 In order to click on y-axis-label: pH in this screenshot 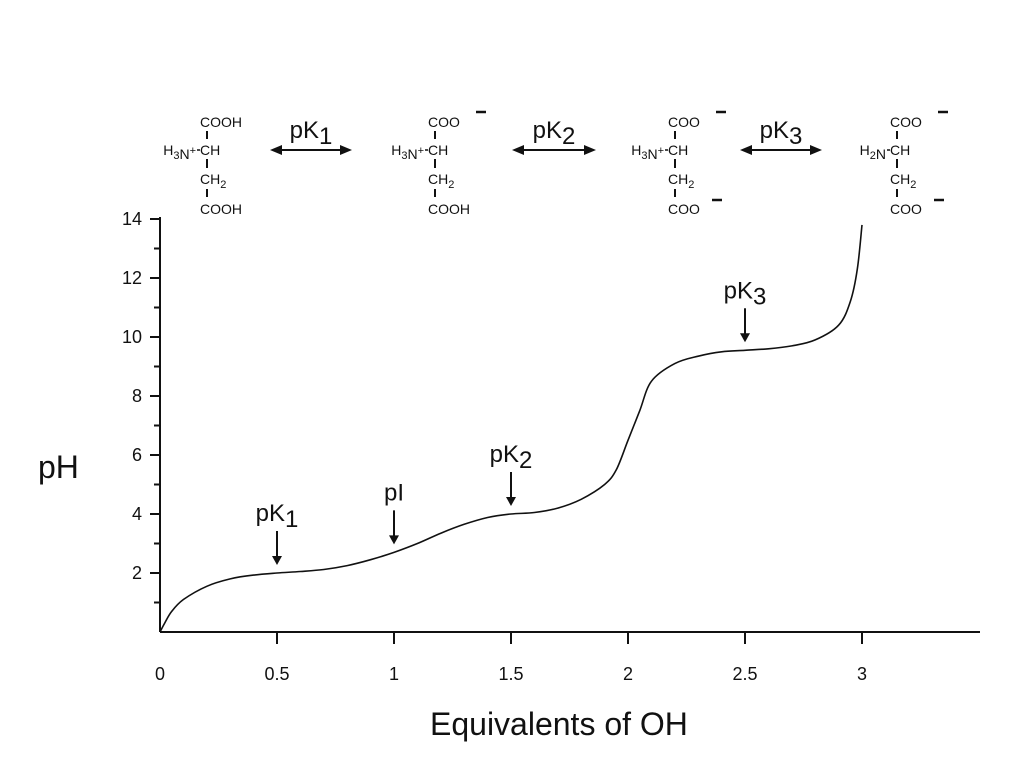, I will do `click(58, 467)`.